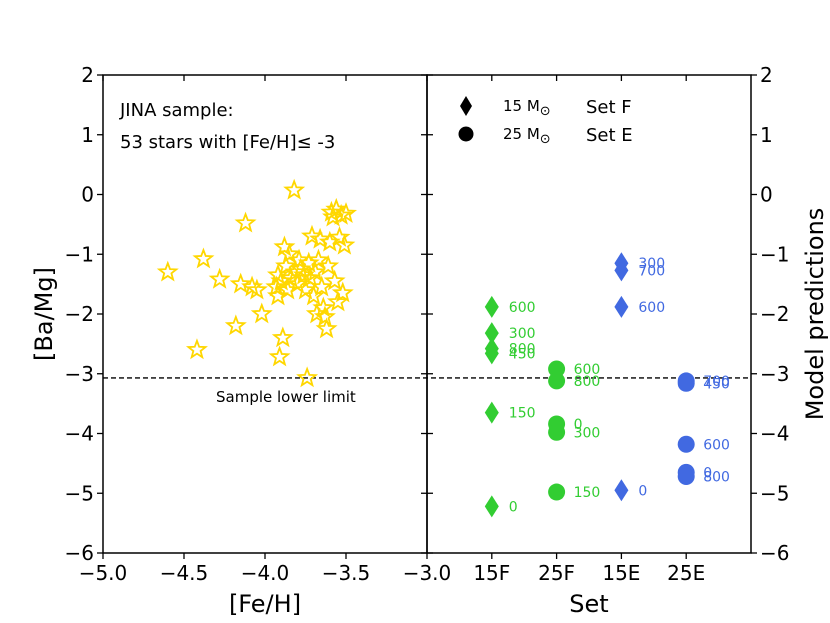 This screenshot has width=830, height=623. What do you see at coordinates (491, 573) in the screenshot?
I see `right-x-tick-label: 15F` at bounding box center [491, 573].